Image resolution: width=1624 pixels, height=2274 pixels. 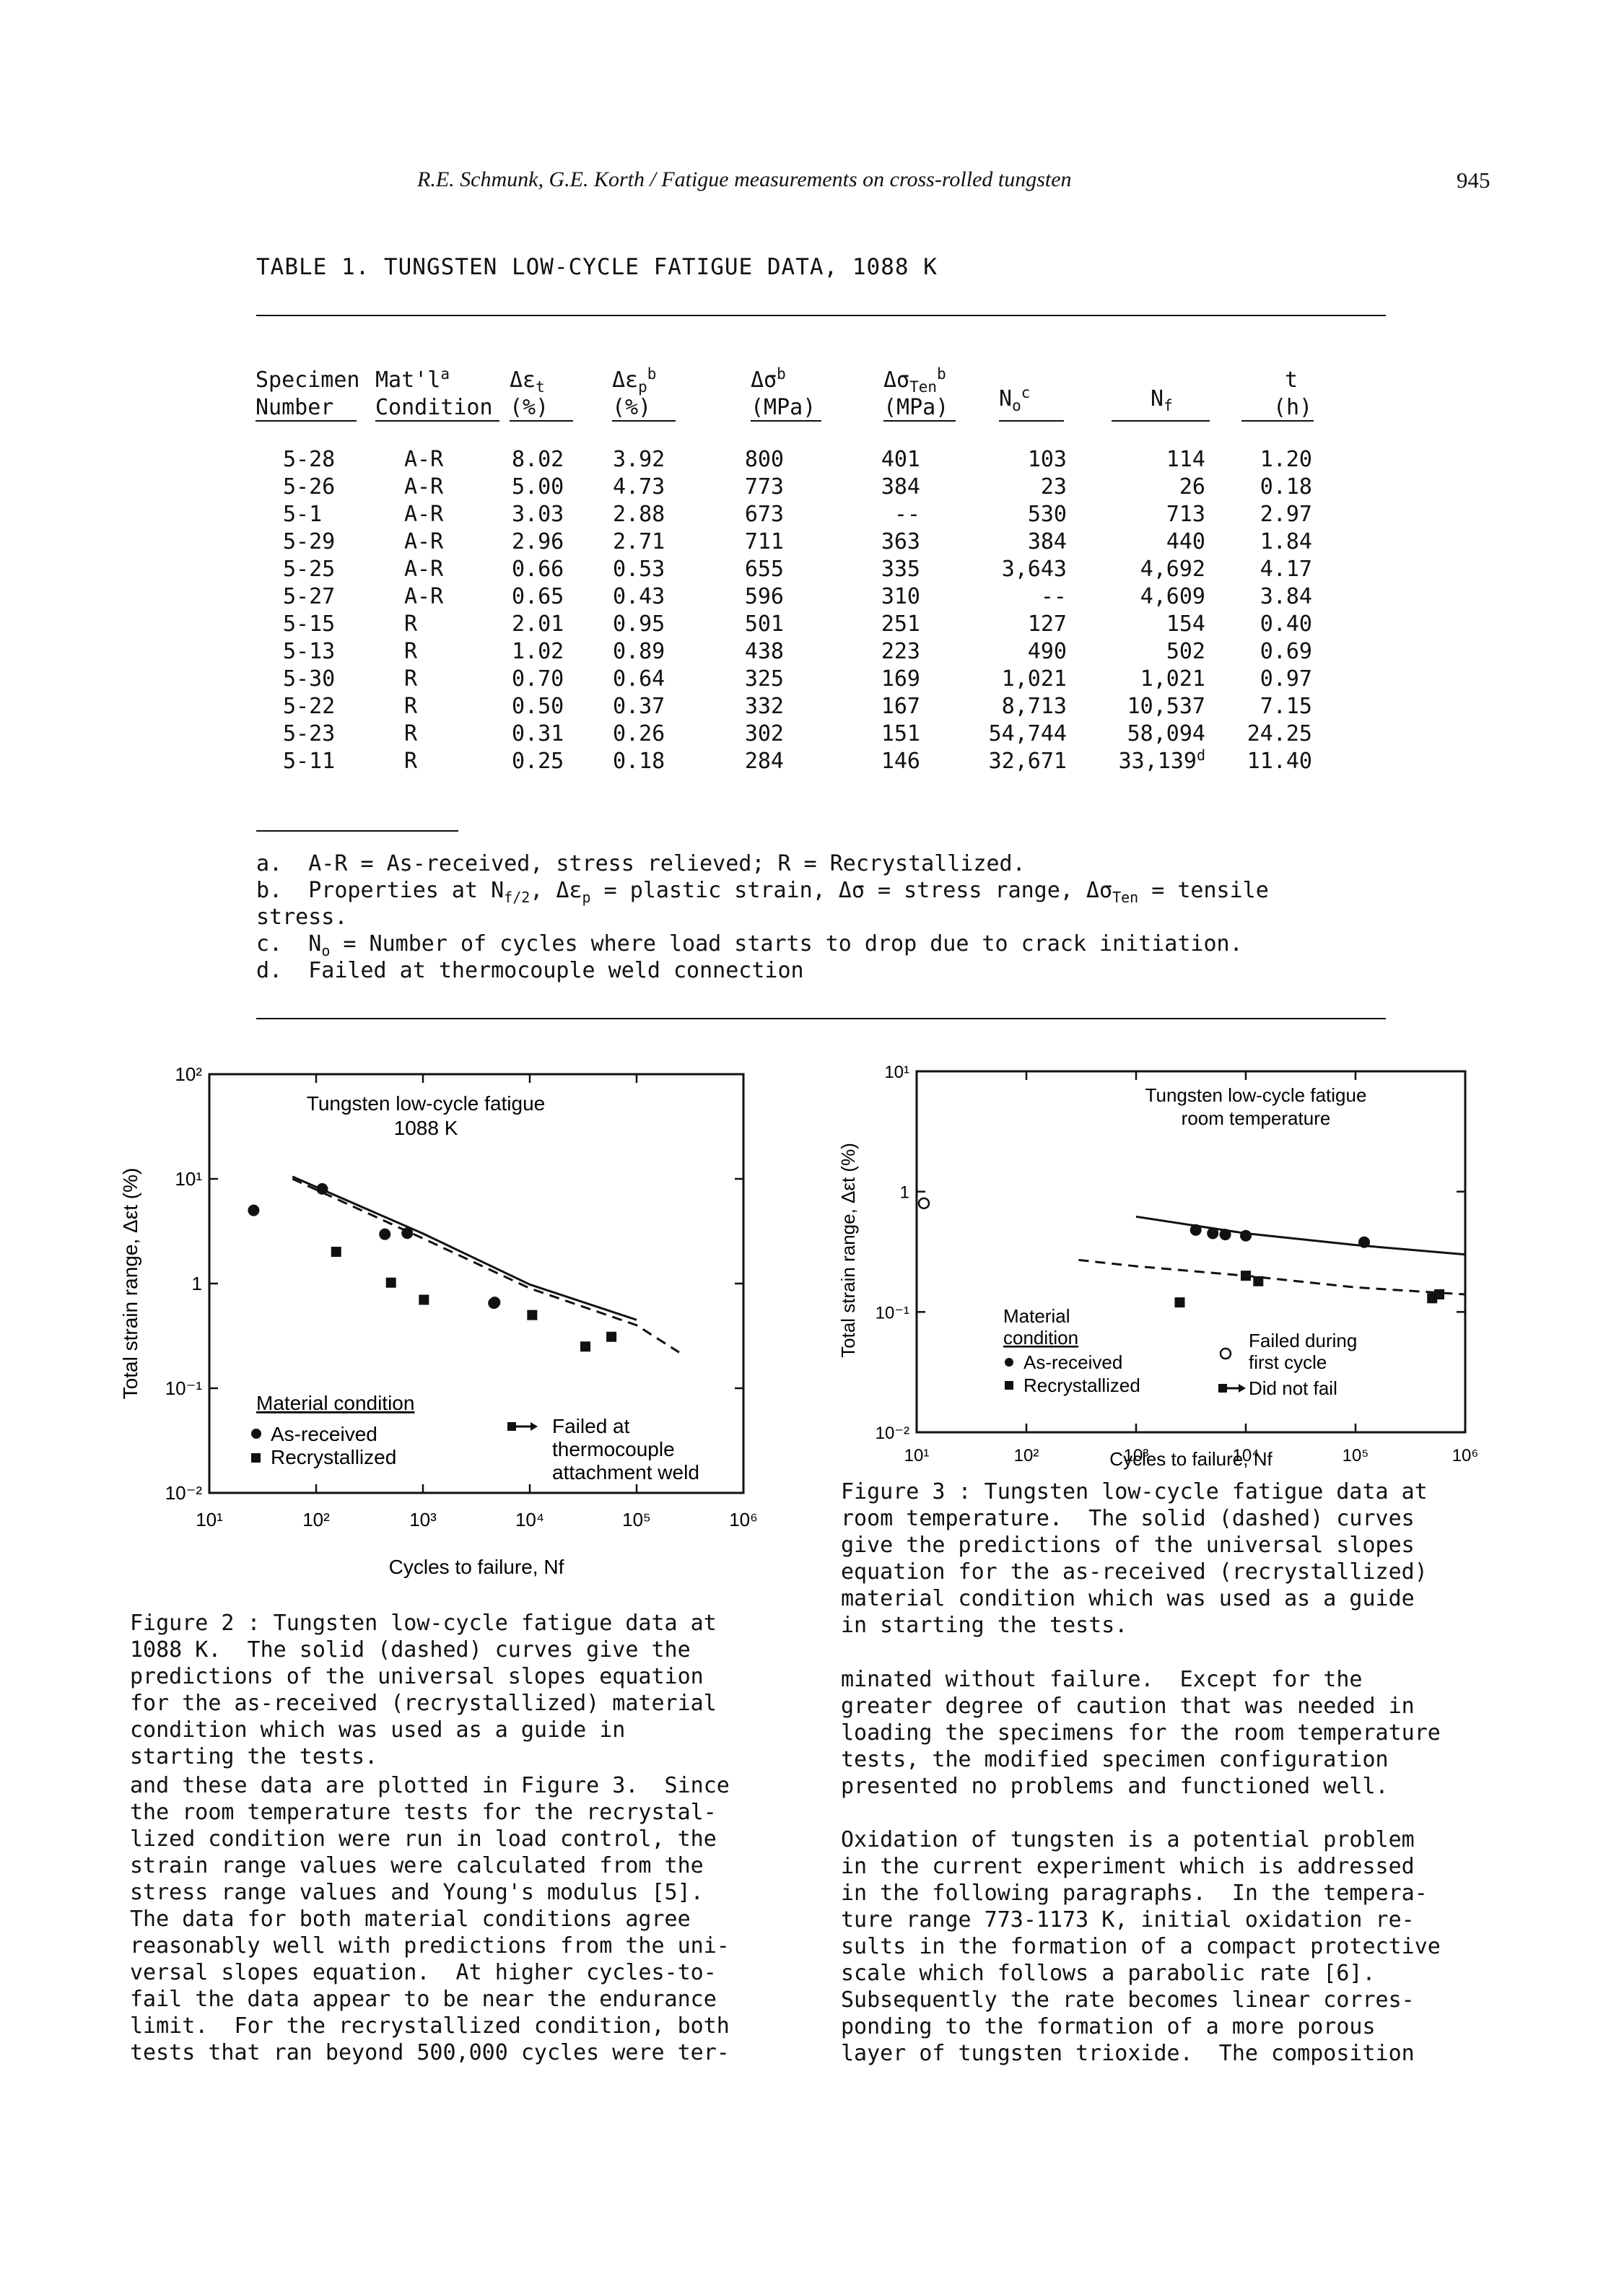 What do you see at coordinates (1047, 460) in the screenshot?
I see `cell-no: 103` at bounding box center [1047, 460].